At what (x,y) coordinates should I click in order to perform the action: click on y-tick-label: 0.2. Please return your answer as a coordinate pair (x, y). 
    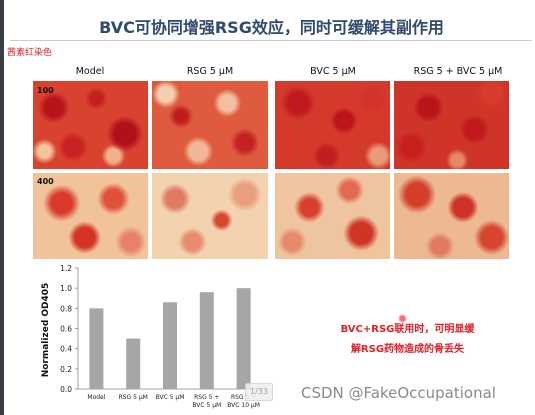
    Looking at the image, I should click on (66, 369).